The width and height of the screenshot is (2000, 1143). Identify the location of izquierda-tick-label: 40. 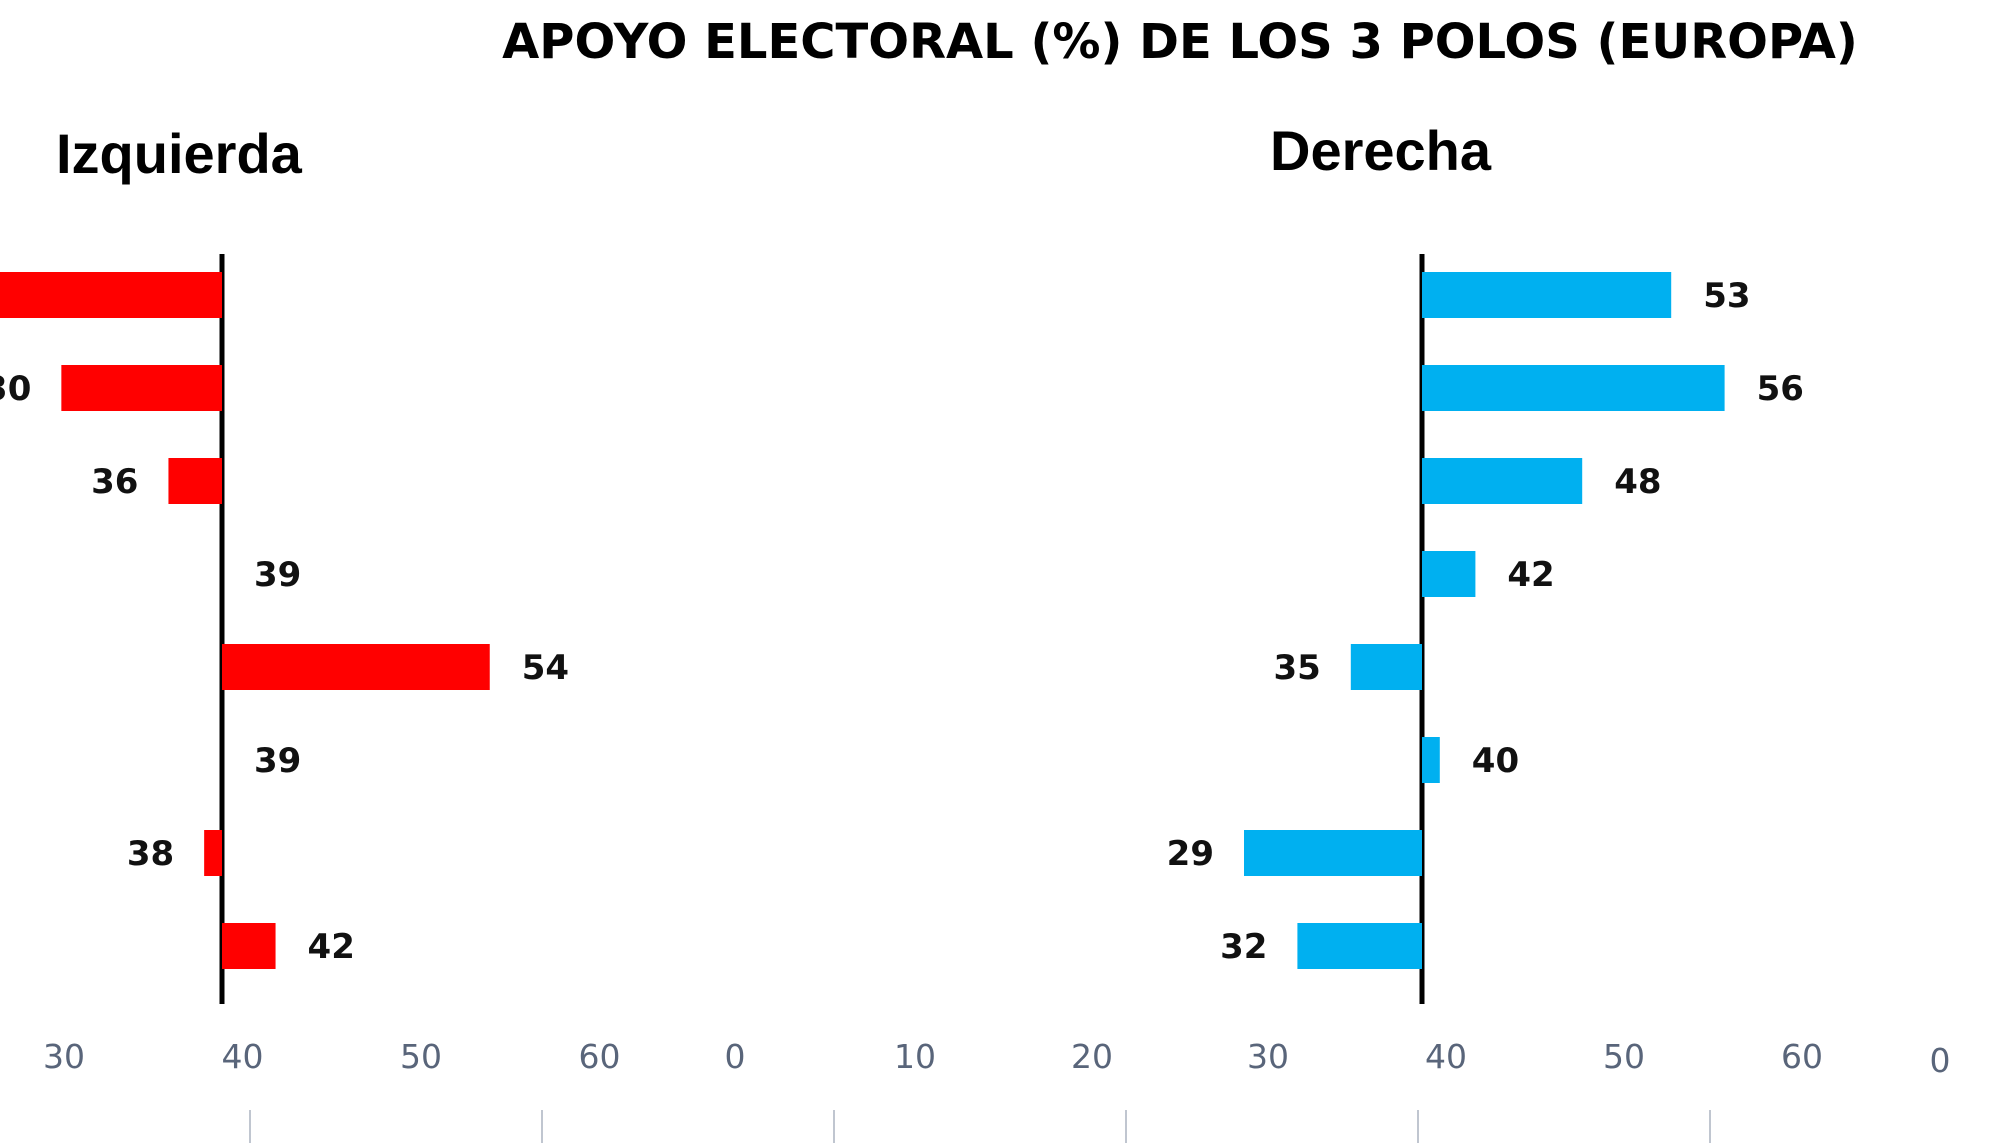
(243, 1056).